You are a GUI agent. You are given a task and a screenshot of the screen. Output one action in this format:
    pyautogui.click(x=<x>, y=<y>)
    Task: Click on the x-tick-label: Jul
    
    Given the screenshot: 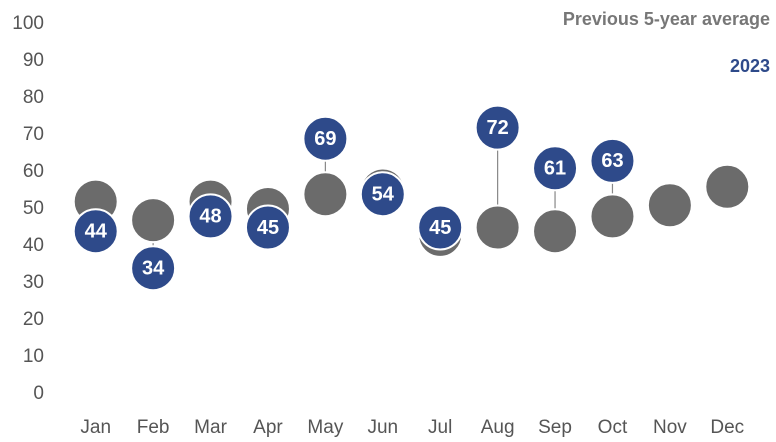 What is the action you would take?
    pyautogui.click(x=440, y=427)
    